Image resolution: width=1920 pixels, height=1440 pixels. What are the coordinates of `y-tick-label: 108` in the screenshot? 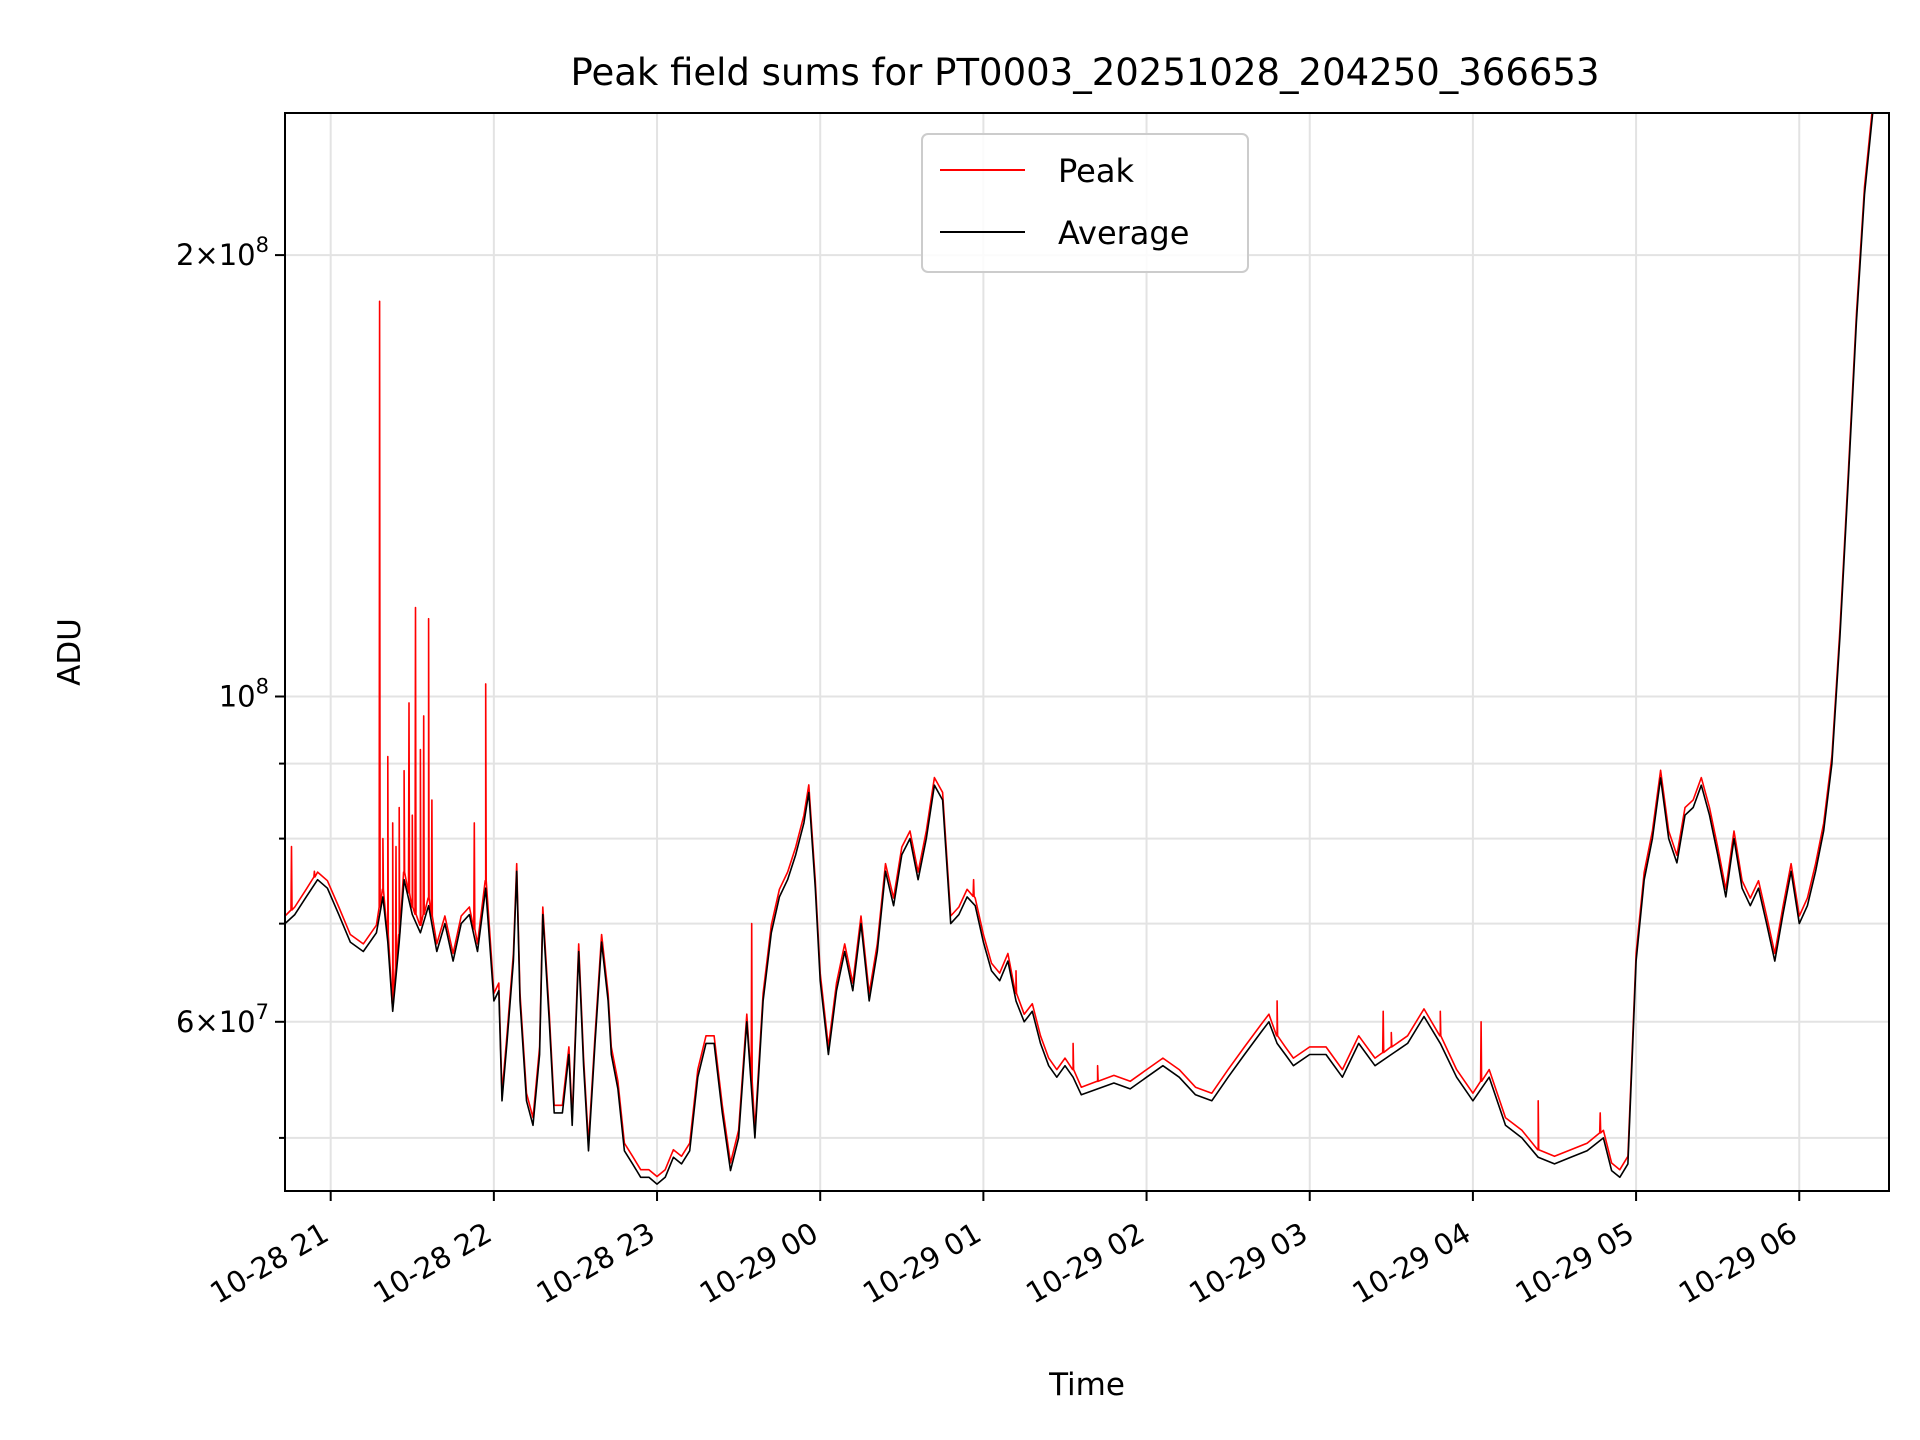 It's located at (244, 694).